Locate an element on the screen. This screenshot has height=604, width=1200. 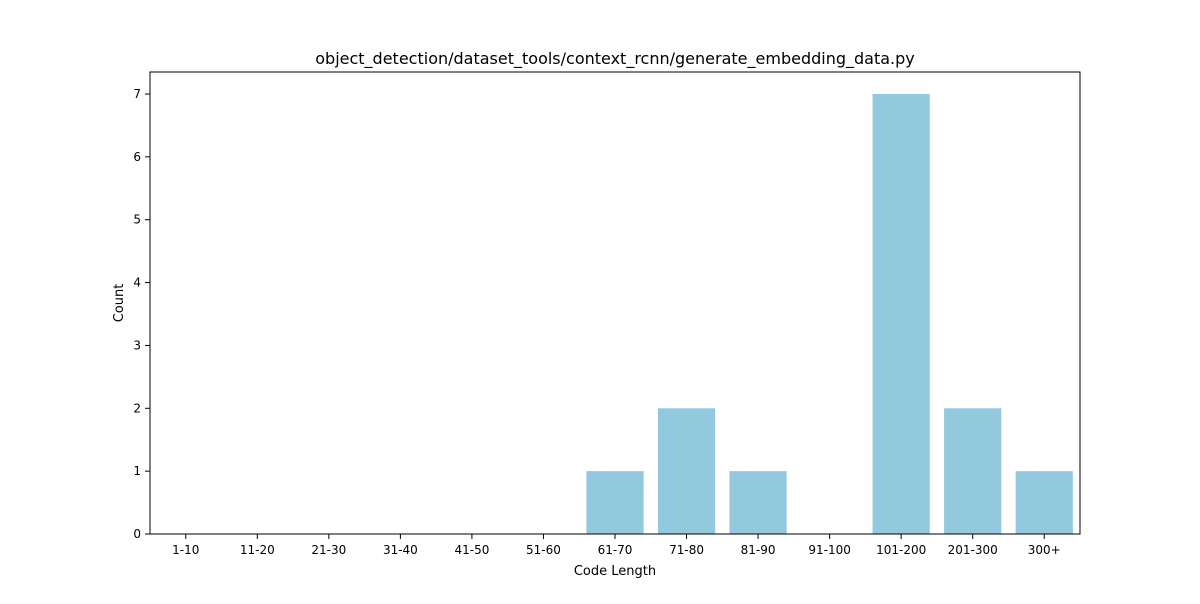
x-tick-label: 11-20 is located at coordinates (257, 550).